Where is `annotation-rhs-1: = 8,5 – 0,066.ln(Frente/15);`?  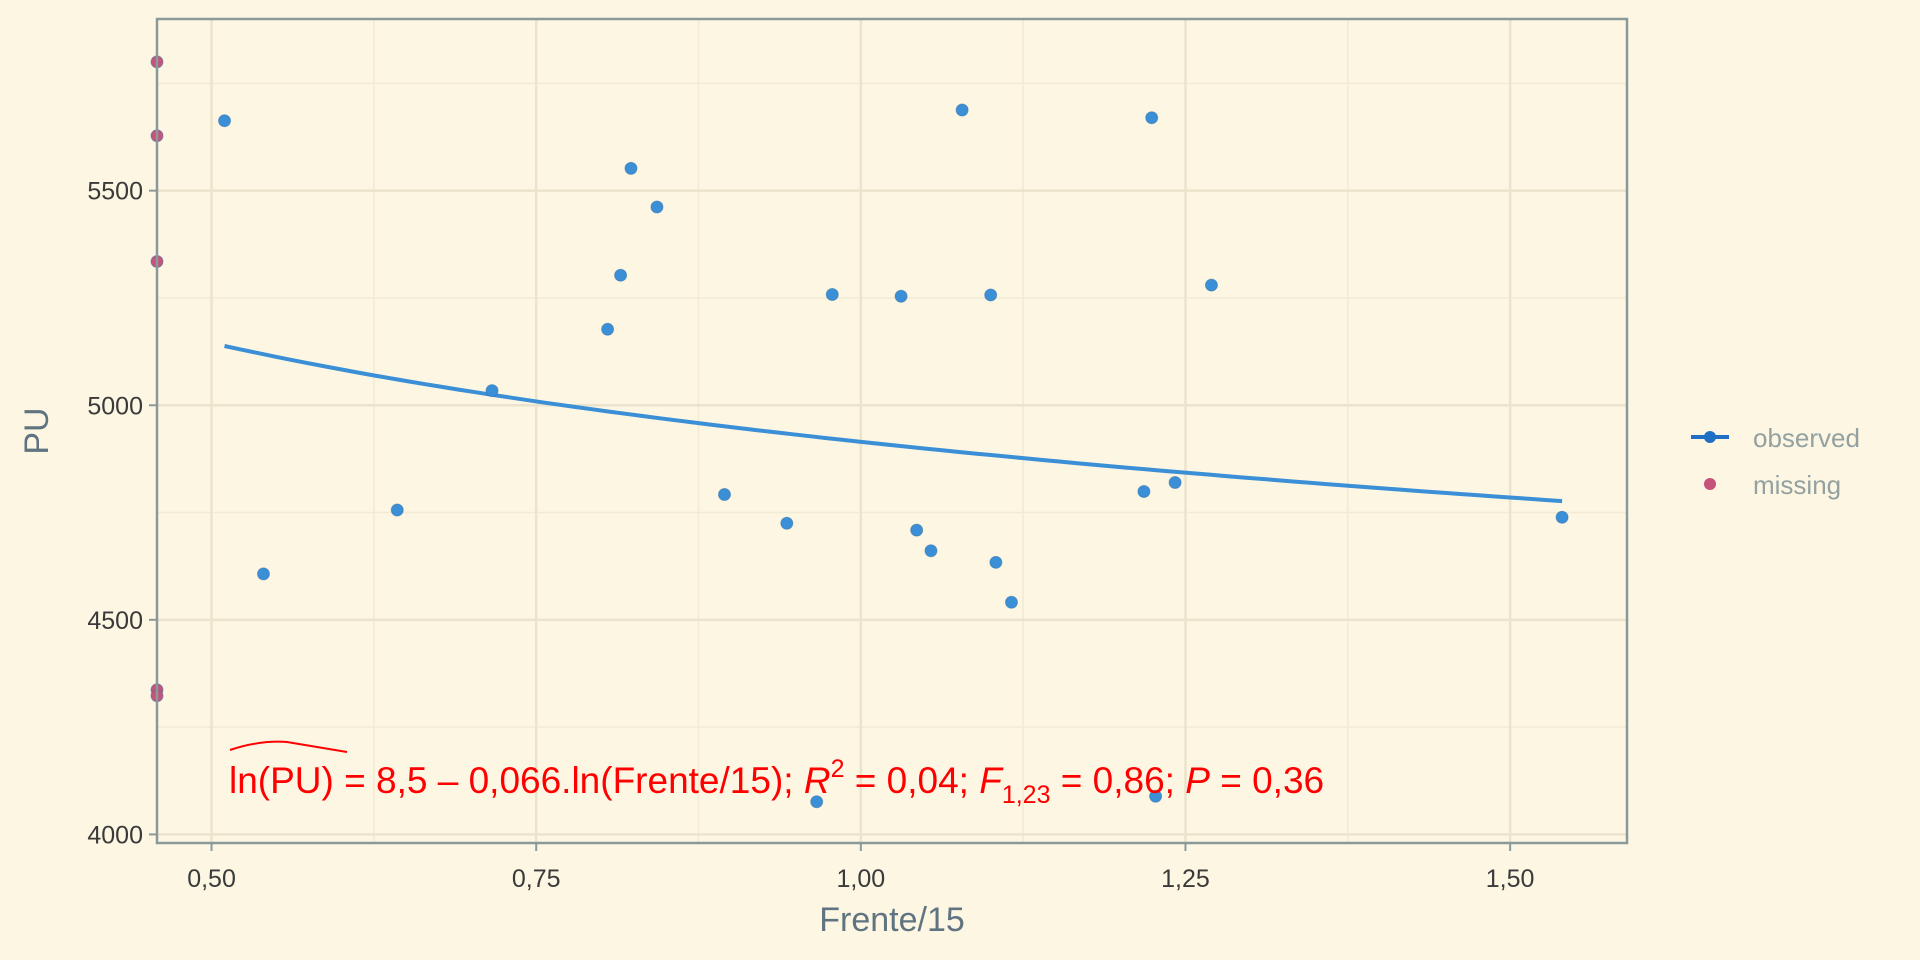 annotation-rhs-1: = 8,5 – 0,066.ln(Frente/15); is located at coordinates (569, 780).